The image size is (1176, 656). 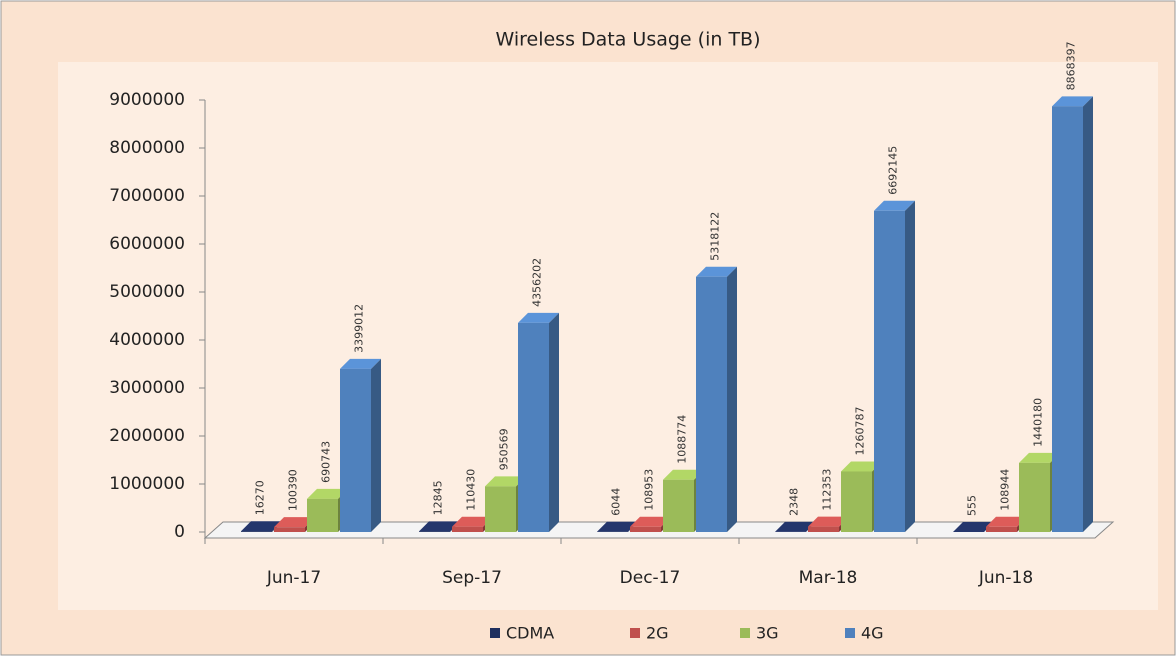 I want to click on y-tick-label: 0, so click(x=179, y=532).